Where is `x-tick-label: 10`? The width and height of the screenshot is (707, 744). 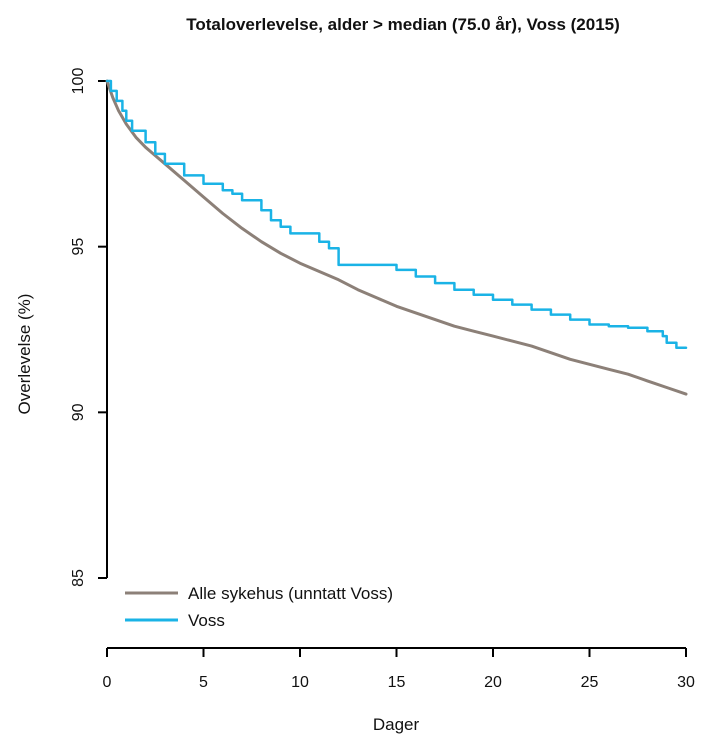
x-tick-label: 10 is located at coordinates (300, 682).